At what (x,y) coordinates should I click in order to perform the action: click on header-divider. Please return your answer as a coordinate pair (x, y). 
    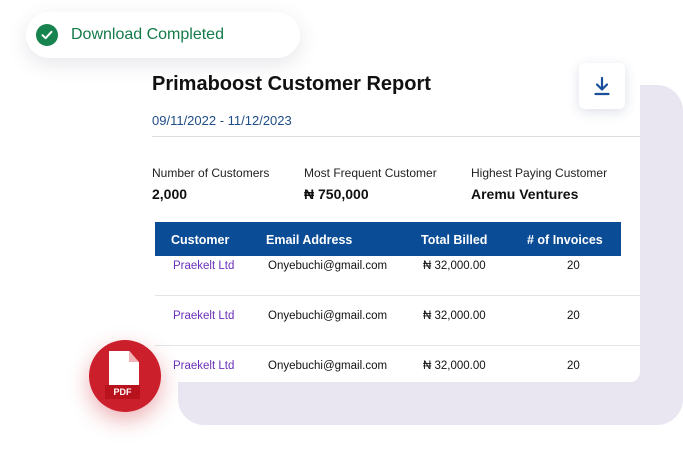
    Looking at the image, I should click on (396, 136).